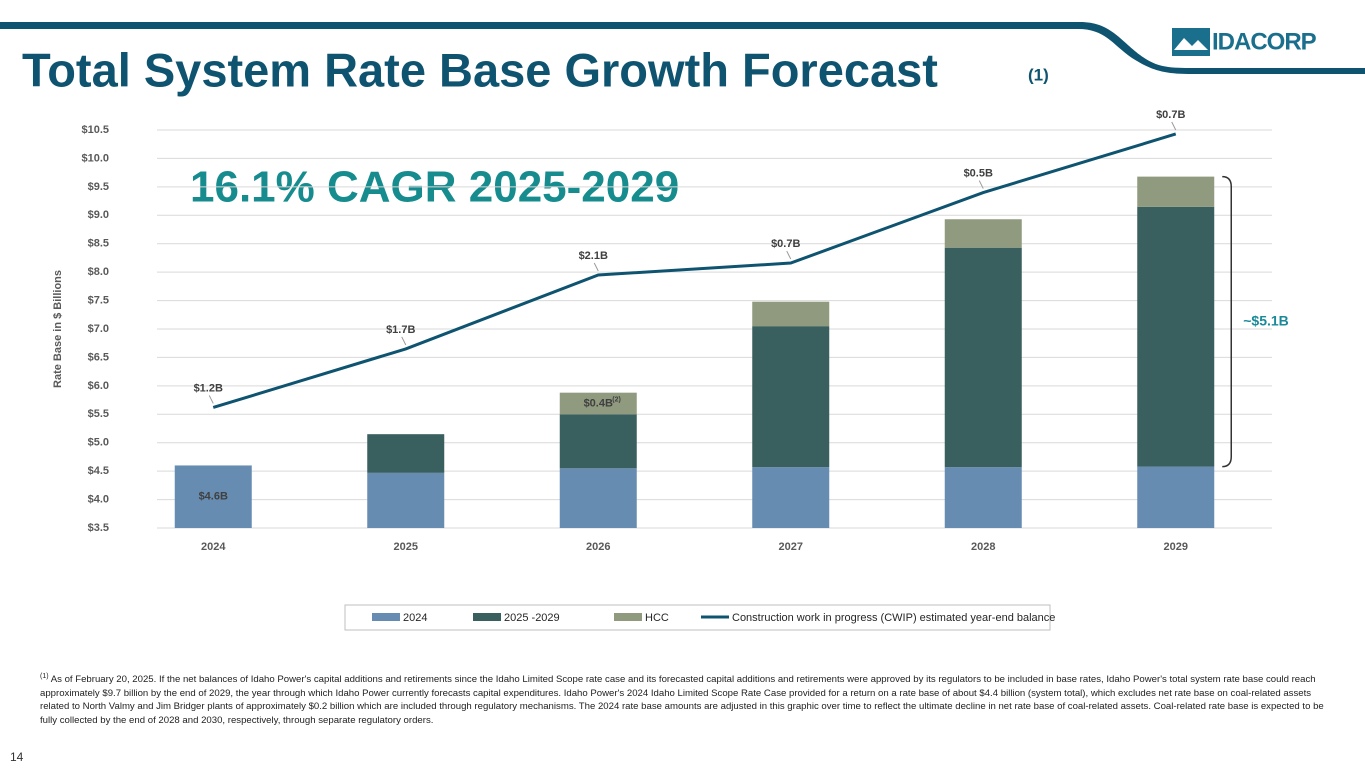 This screenshot has height=768, width=1365. What do you see at coordinates (406, 547) in the screenshot?
I see `x-tick-label: 2025` at bounding box center [406, 547].